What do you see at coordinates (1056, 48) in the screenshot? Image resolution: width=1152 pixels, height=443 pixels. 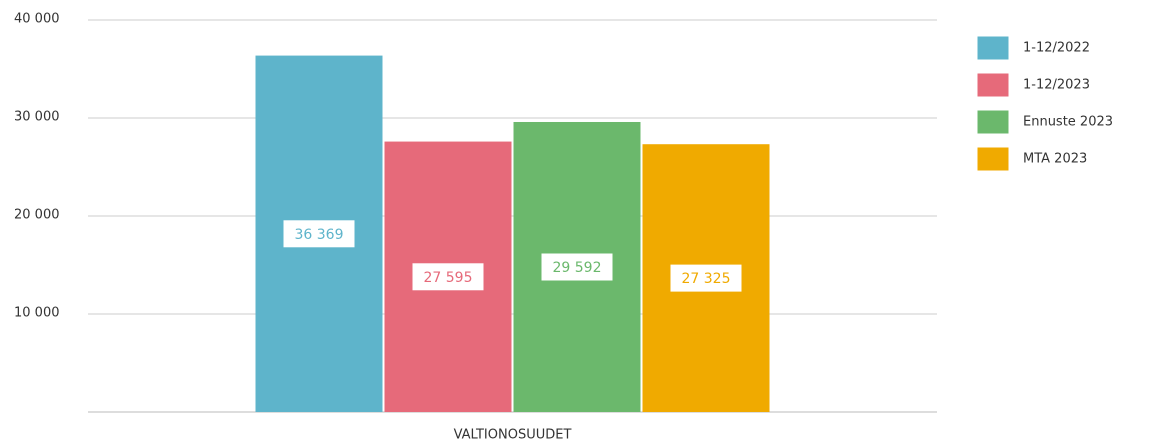 I see `legend-label: 1-12/2022` at bounding box center [1056, 48].